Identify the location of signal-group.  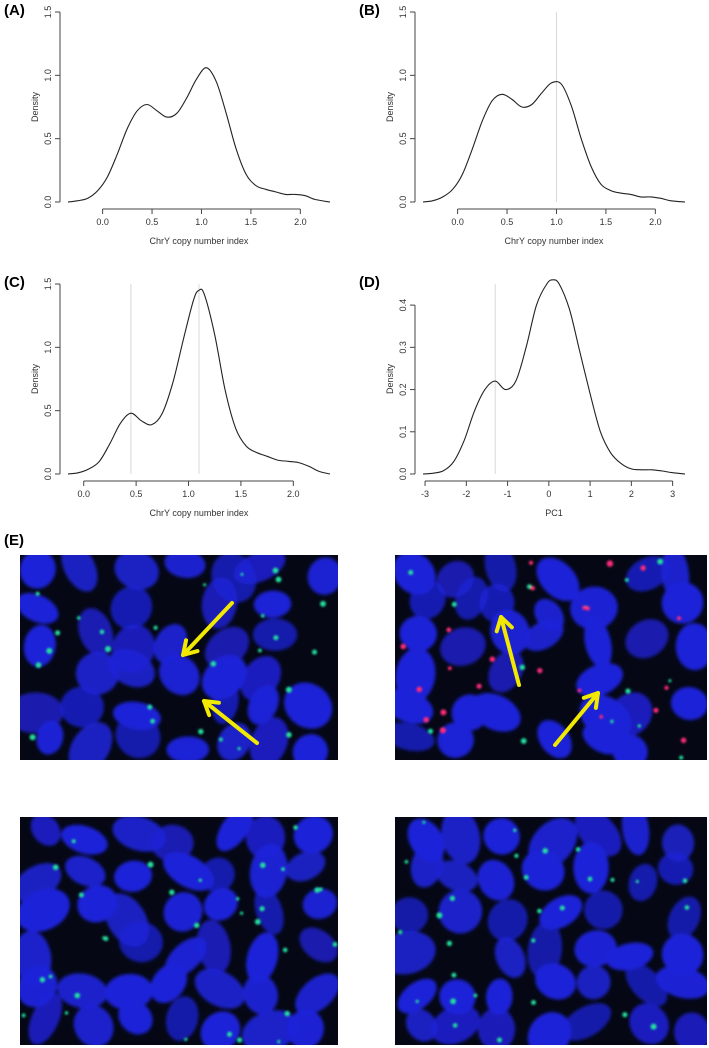
(177, 659).